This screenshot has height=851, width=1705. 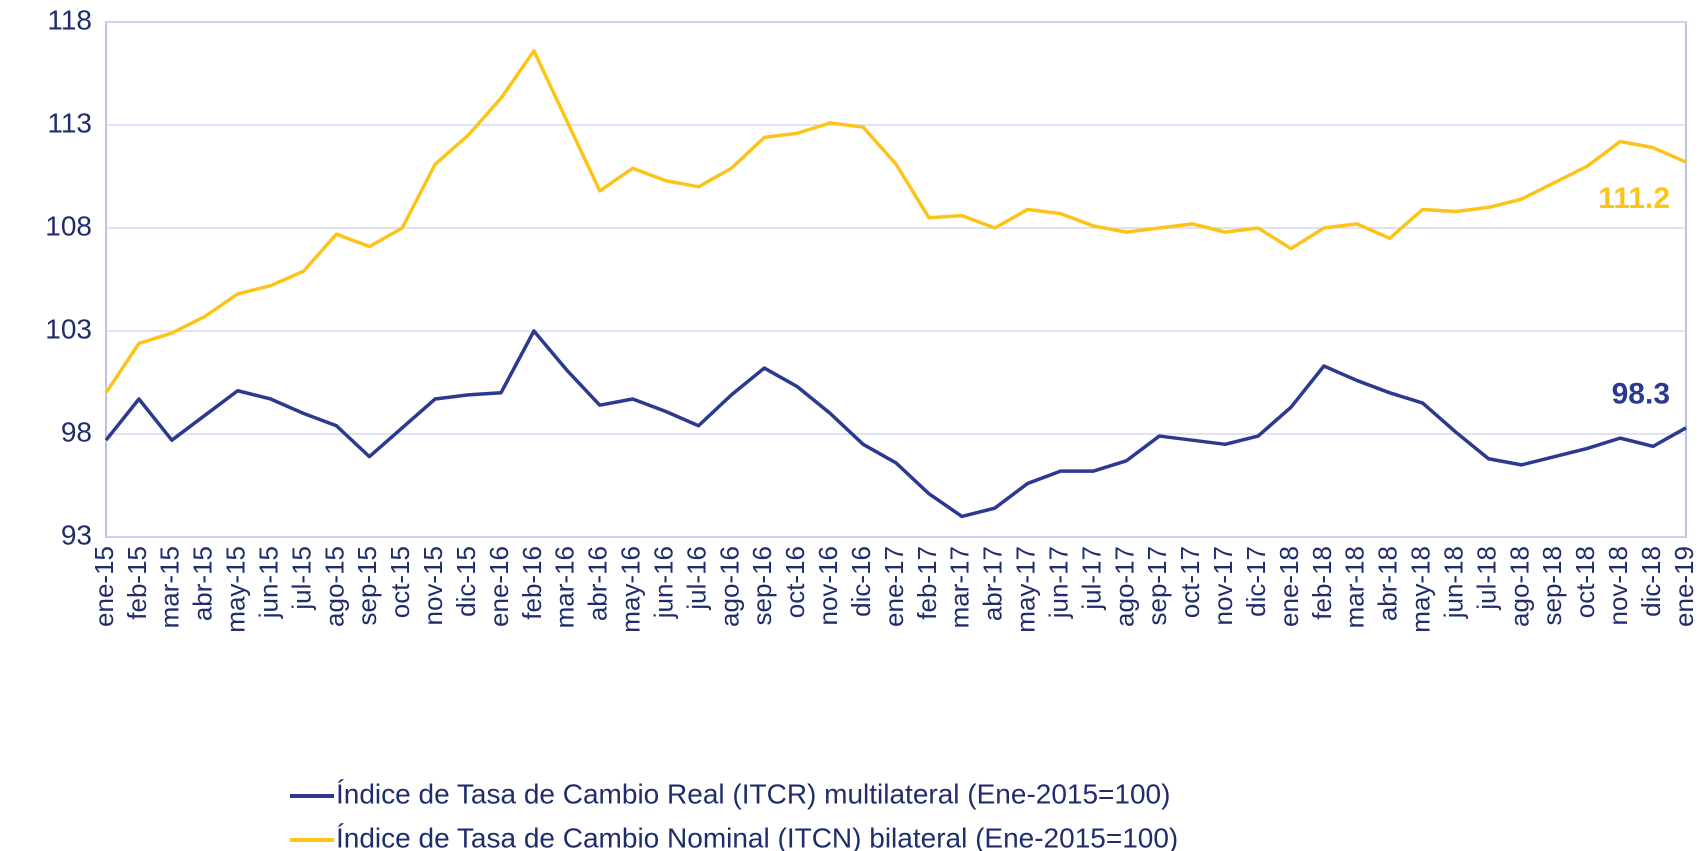 What do you see at coordinates (1585, 582) in the screenshot?
I see `x-tick-label: oct-18` at bounding box center [1585, 582].